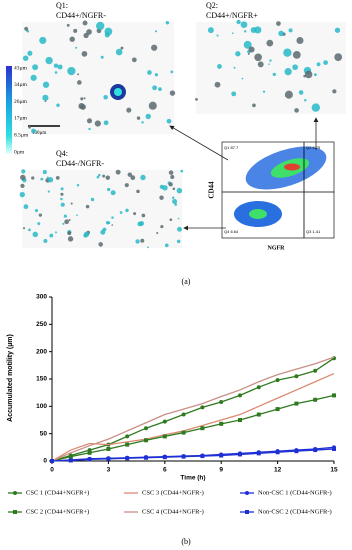 The image size is (352, 550). Describe the element at coordinates (81, 15) in the screenshot. I see `q1-text: CD44+/NGFR-` at that location.